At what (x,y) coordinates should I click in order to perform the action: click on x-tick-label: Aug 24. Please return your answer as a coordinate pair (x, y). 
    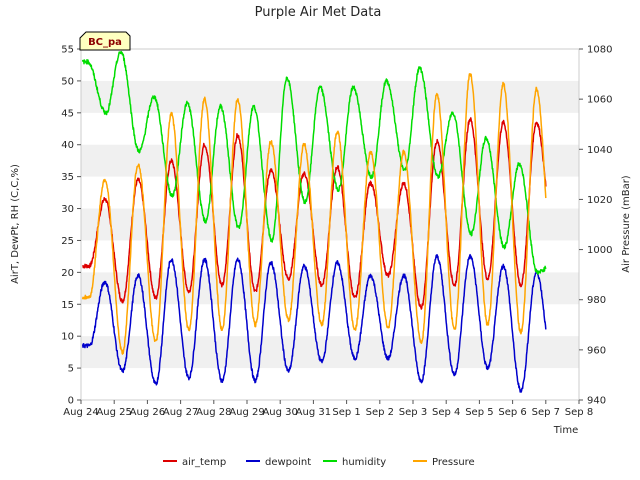
    Looking at the image, I should click on (80, 412).